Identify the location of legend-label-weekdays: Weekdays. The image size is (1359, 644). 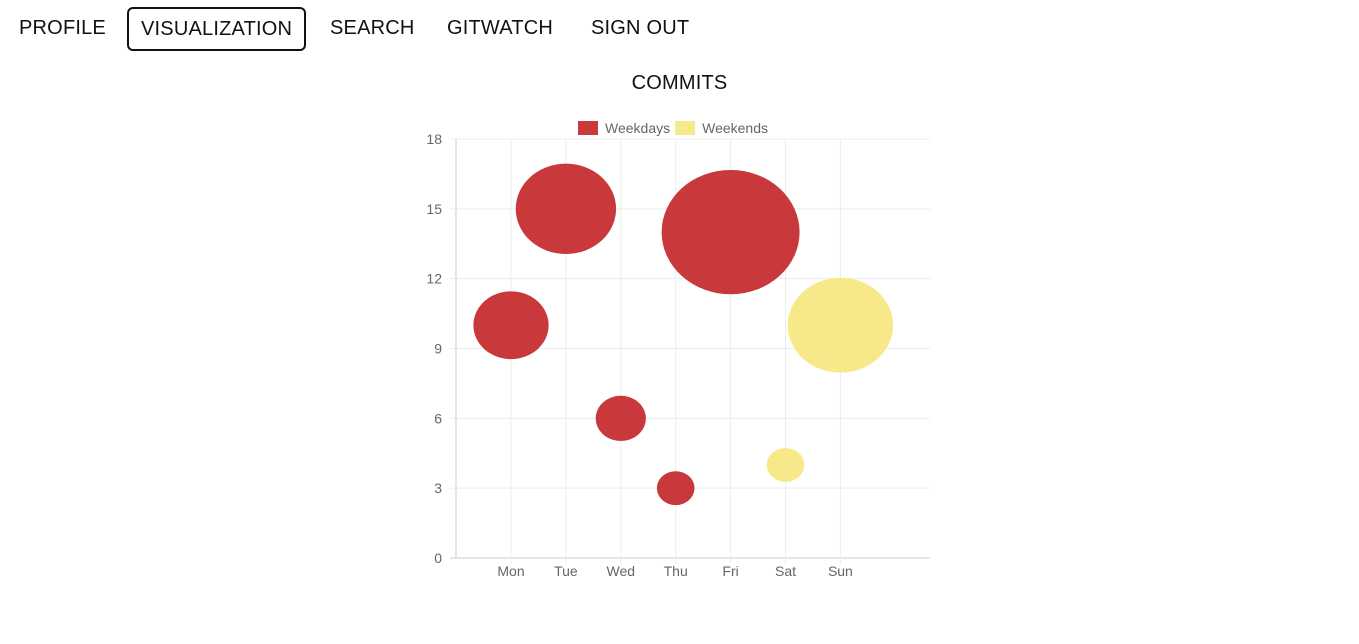
(637, 128).